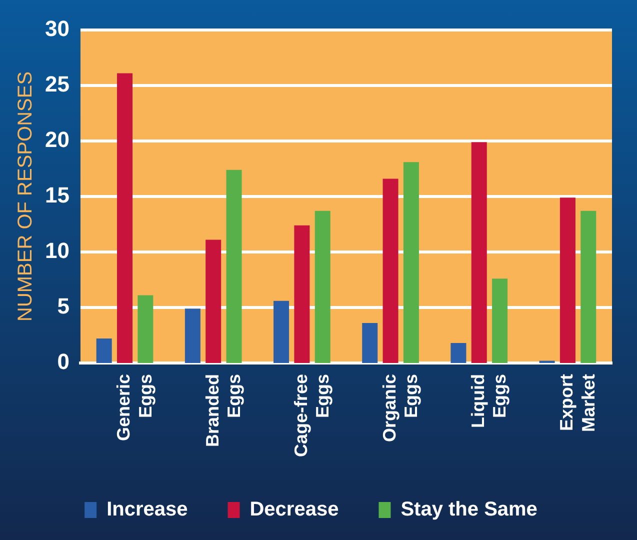  What do you see at coordinates (57, 195) in the screenshot?
I see `y-tick-label: 15` at bounding box center [57, 195].